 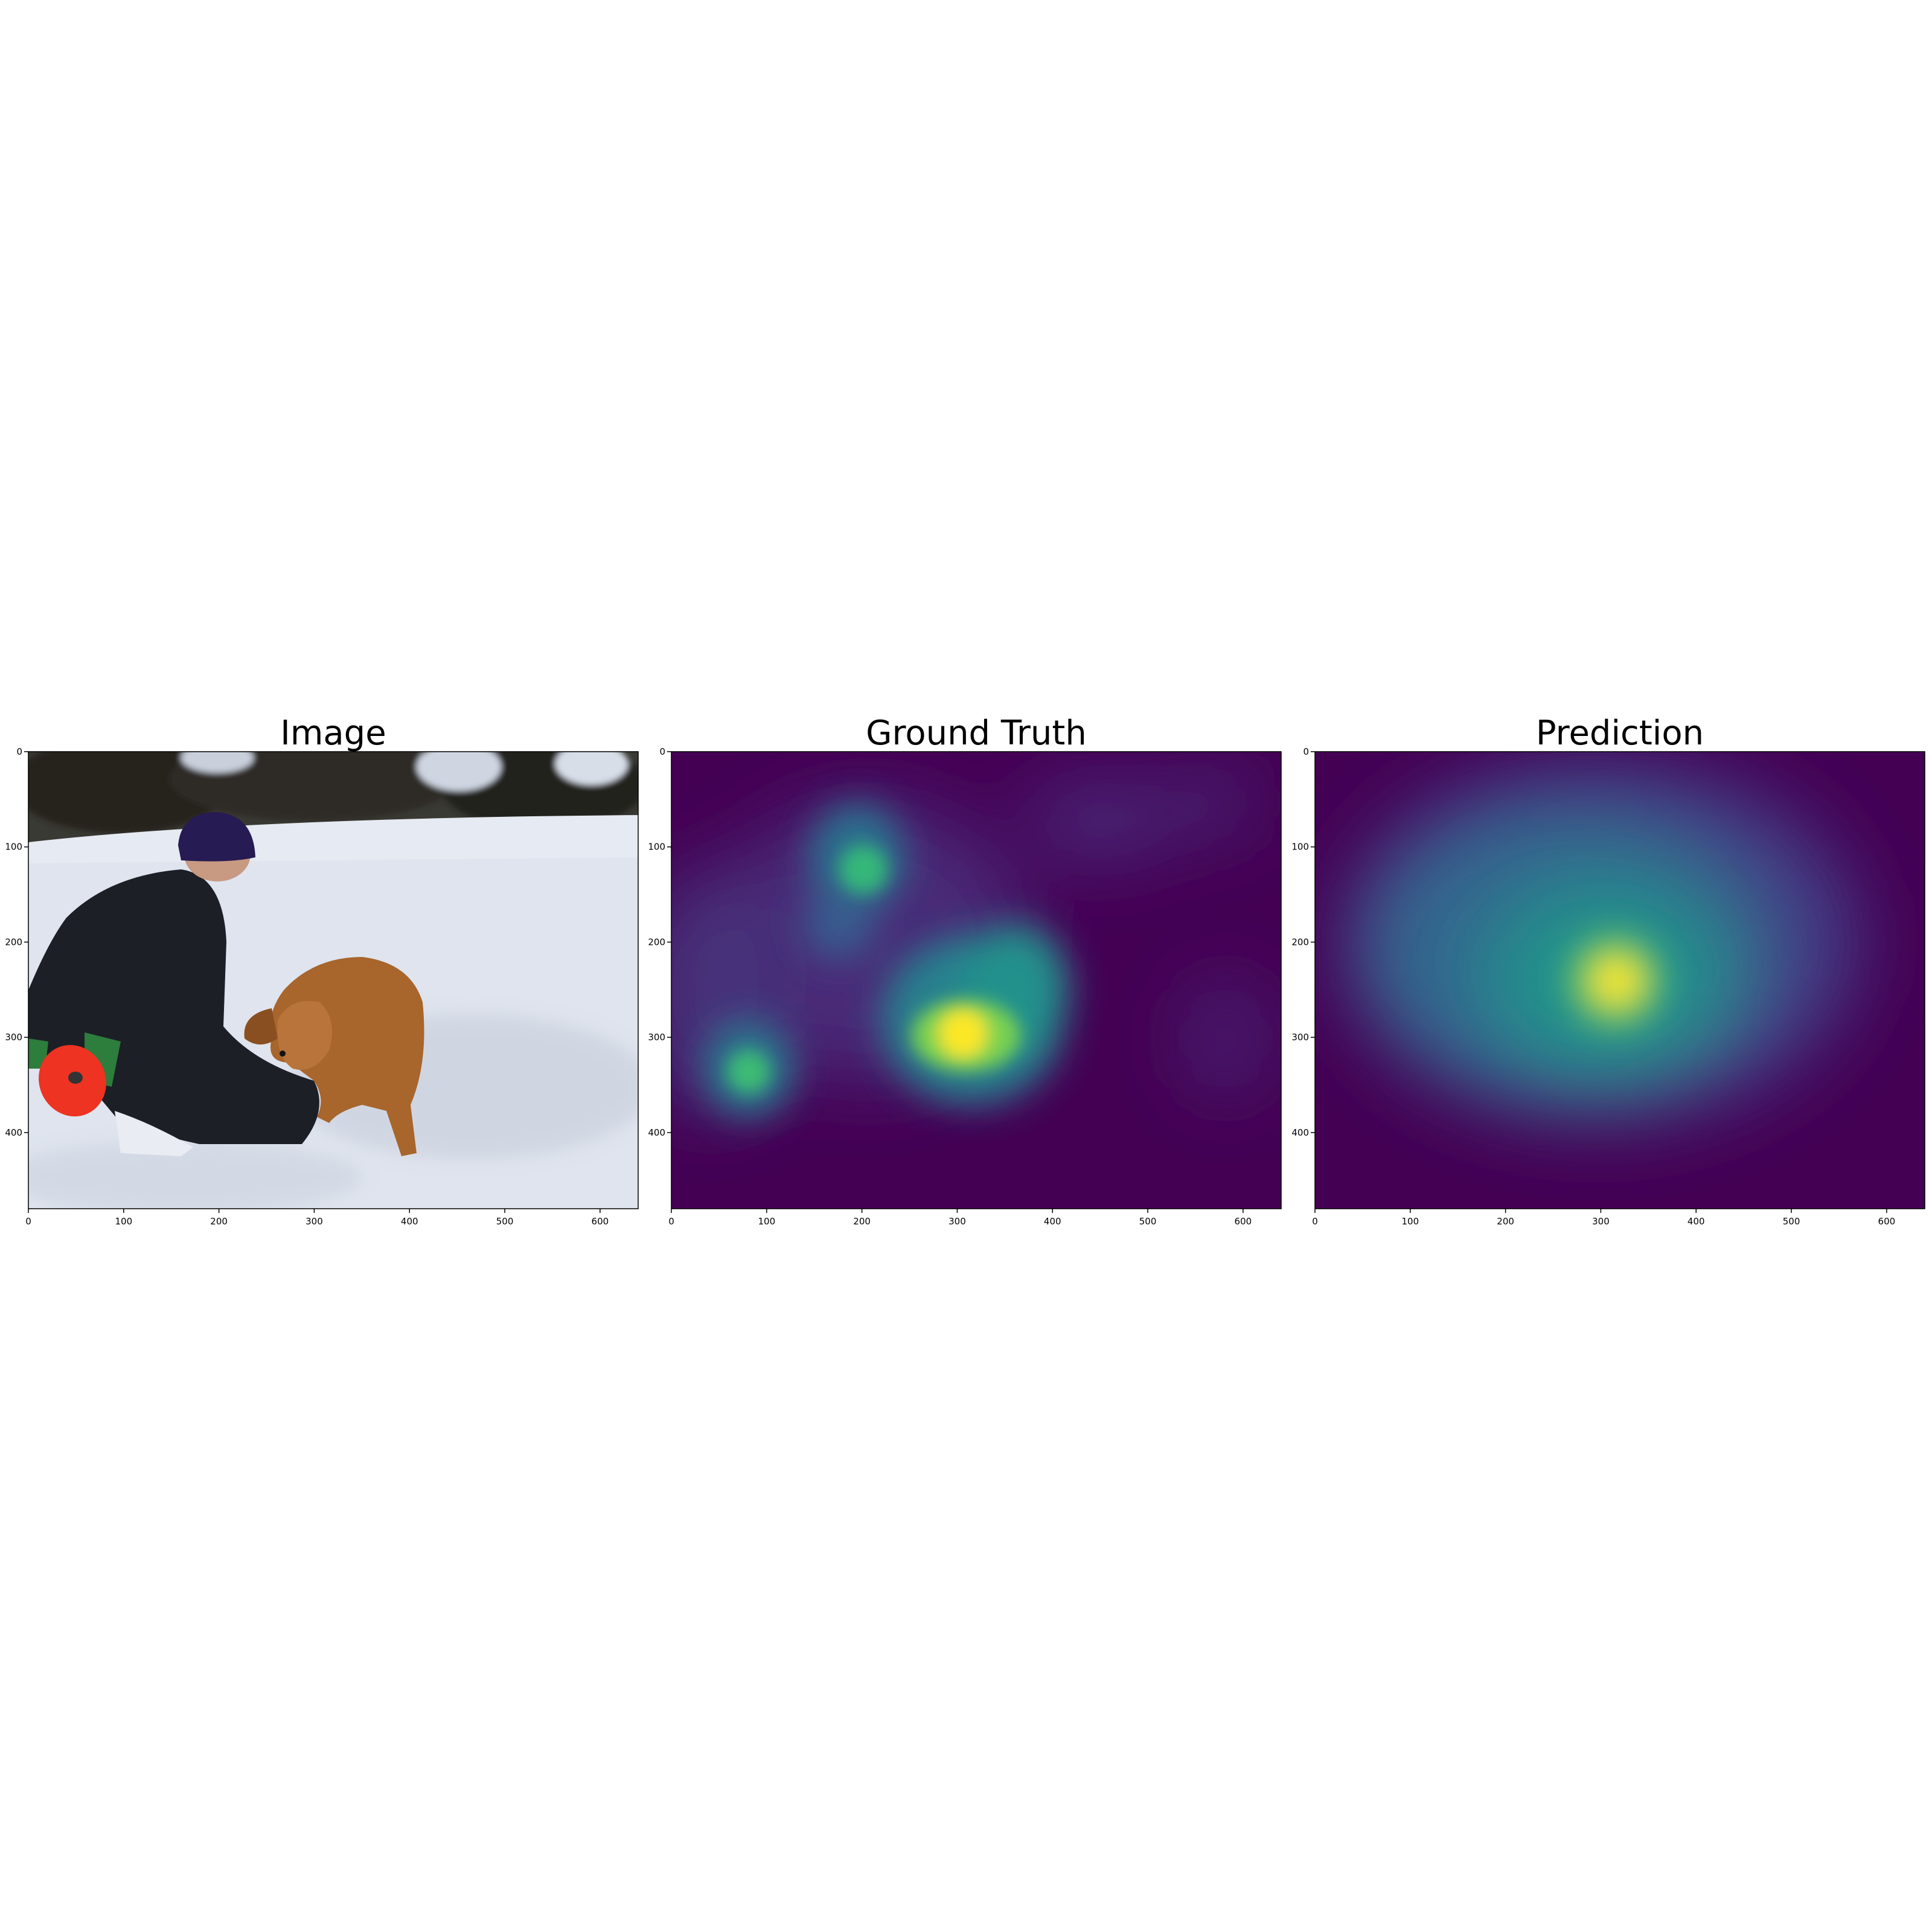 I want to click on pred-core-layer, so click(x=1615, y=981).